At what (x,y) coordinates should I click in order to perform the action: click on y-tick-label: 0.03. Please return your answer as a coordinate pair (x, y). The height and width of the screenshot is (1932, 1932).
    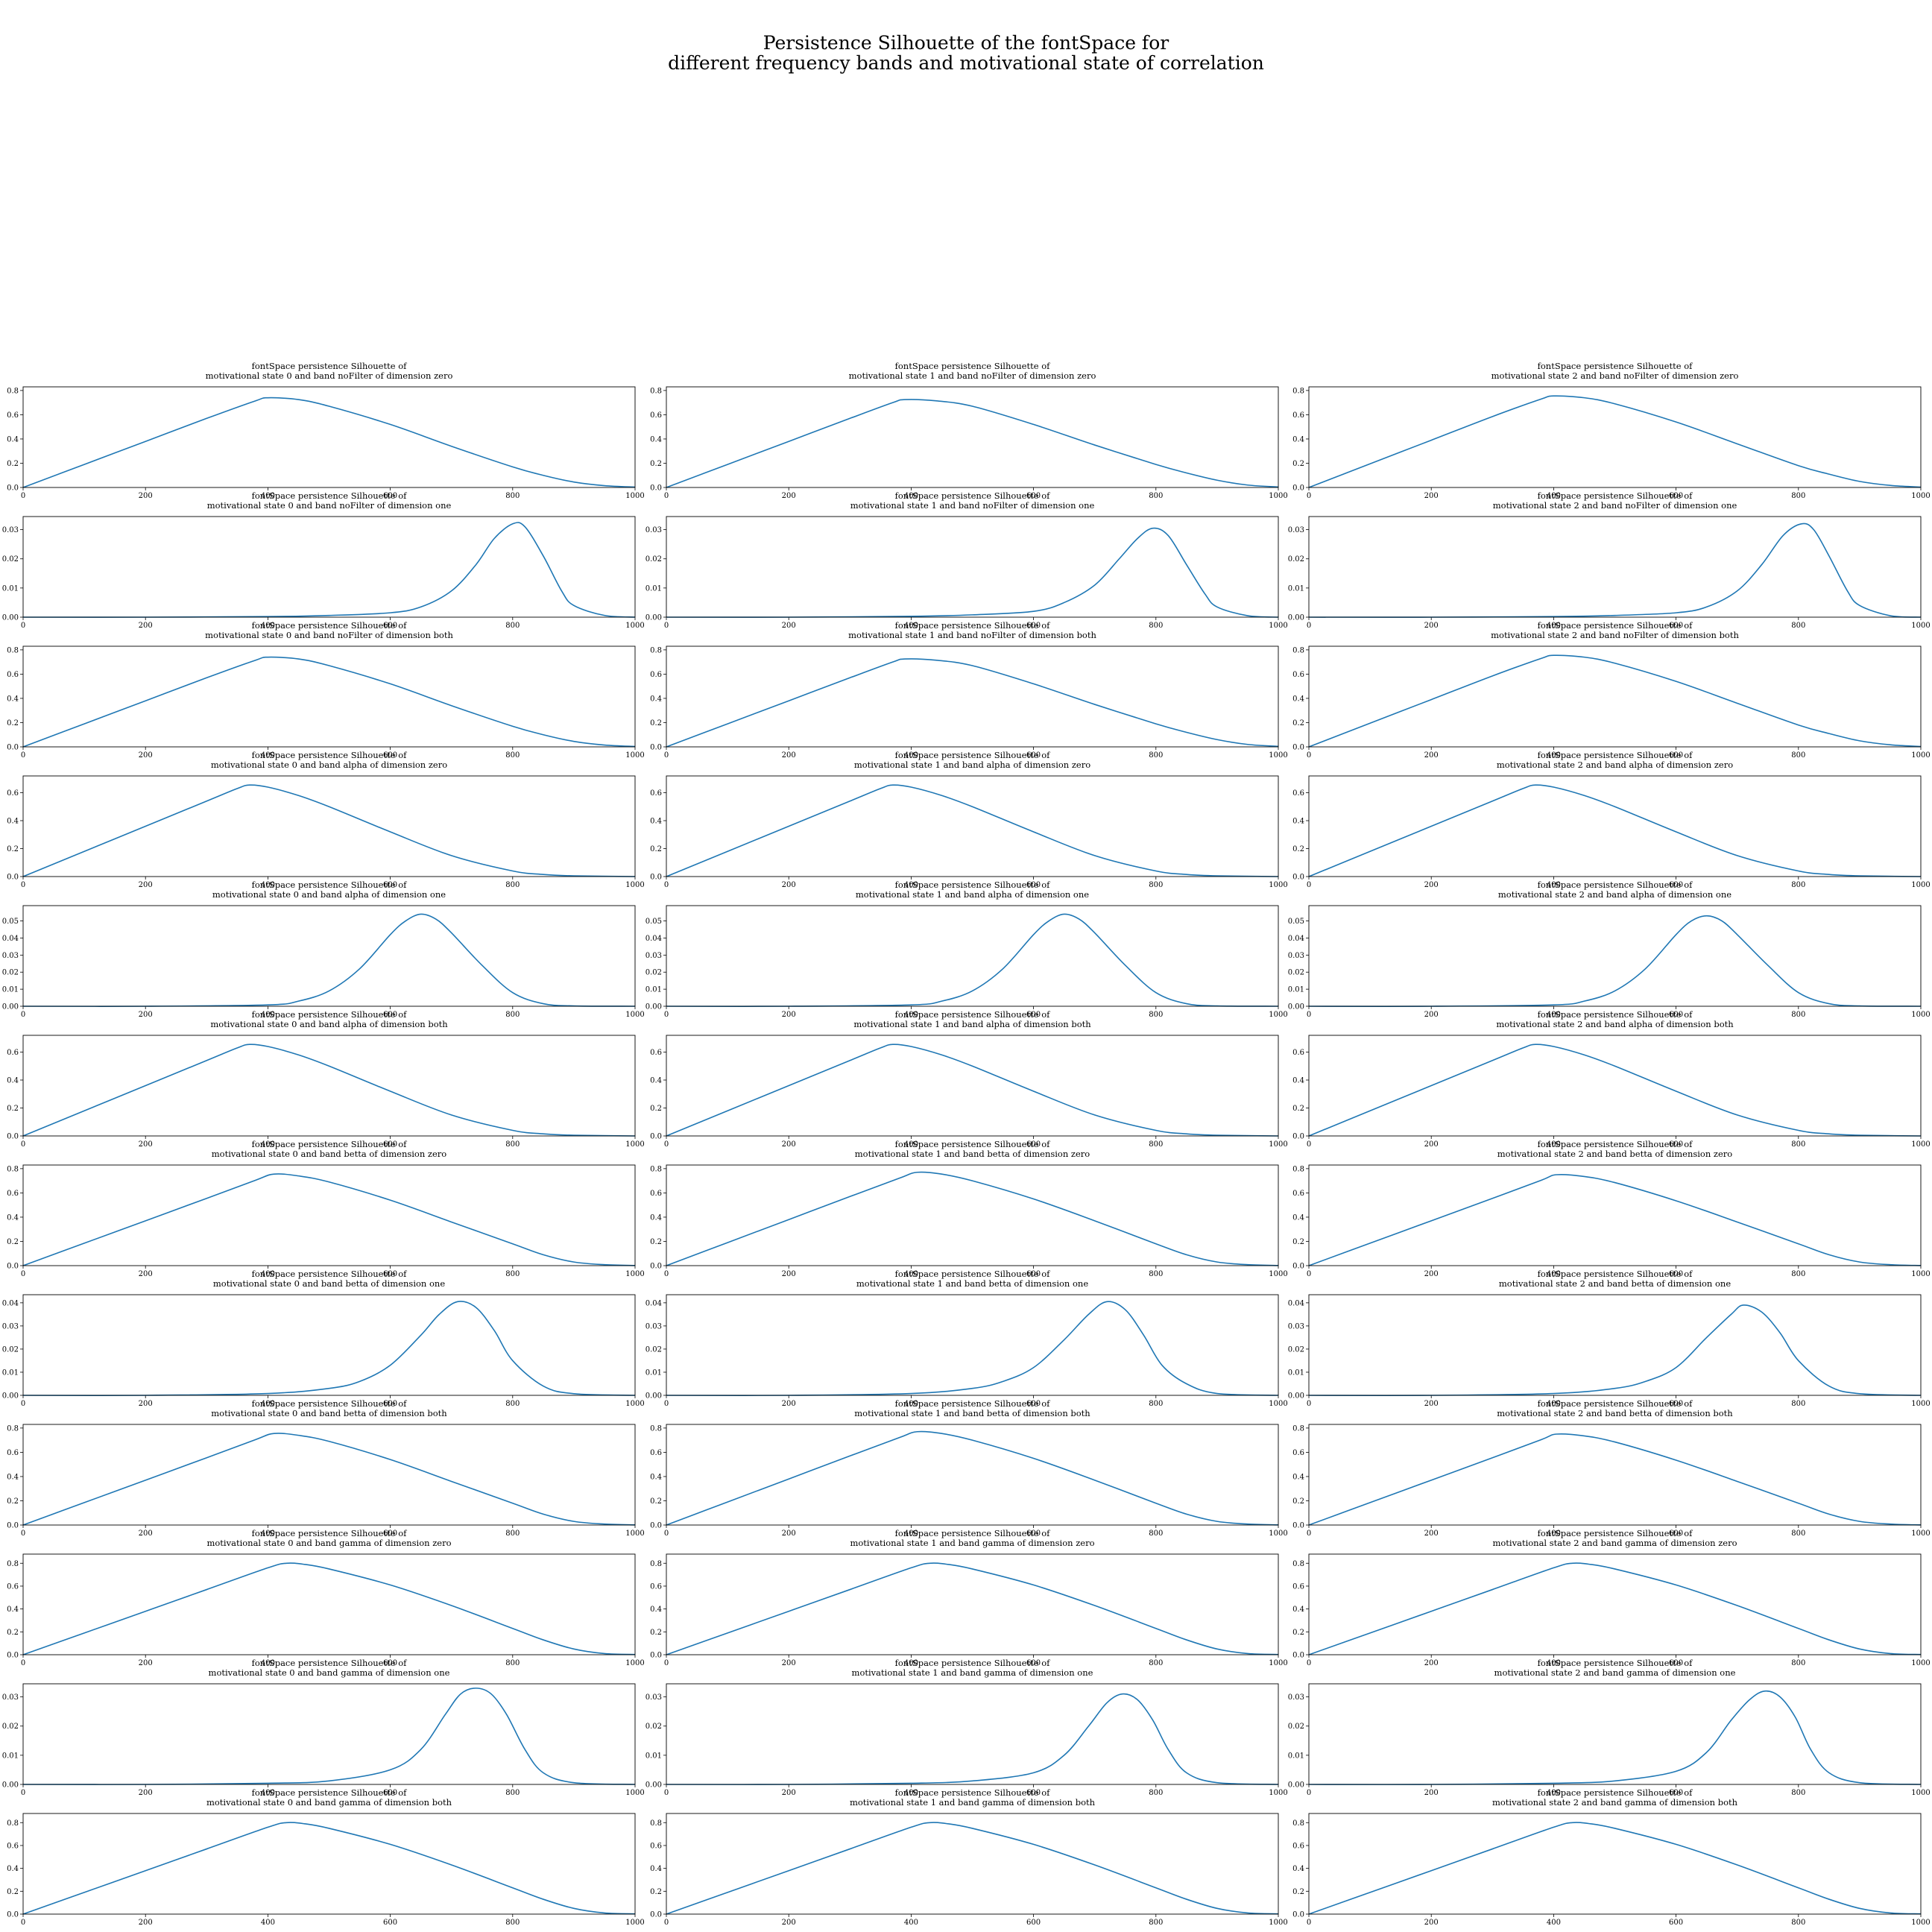
    Looking at the image, I should click on (1296, 956).